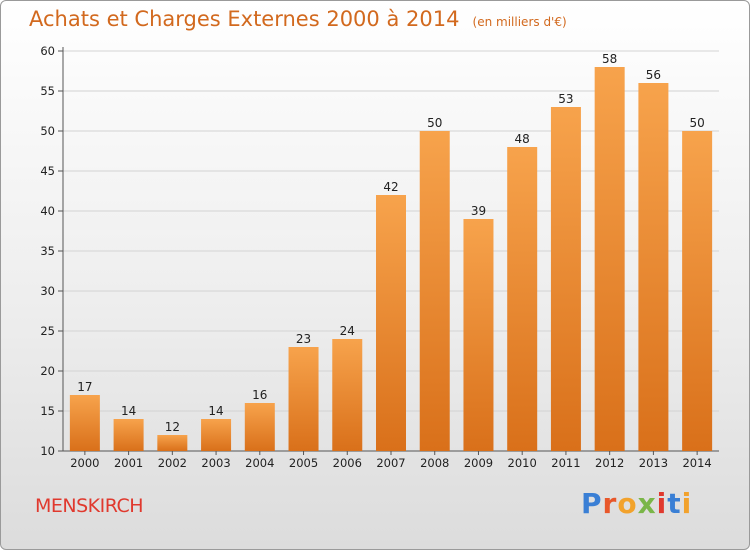 This screenshot has width=750, height=550. Describe the element at coordinates (215, 463) in the screenshot. I see `x-tick-label: 2003` at that location.